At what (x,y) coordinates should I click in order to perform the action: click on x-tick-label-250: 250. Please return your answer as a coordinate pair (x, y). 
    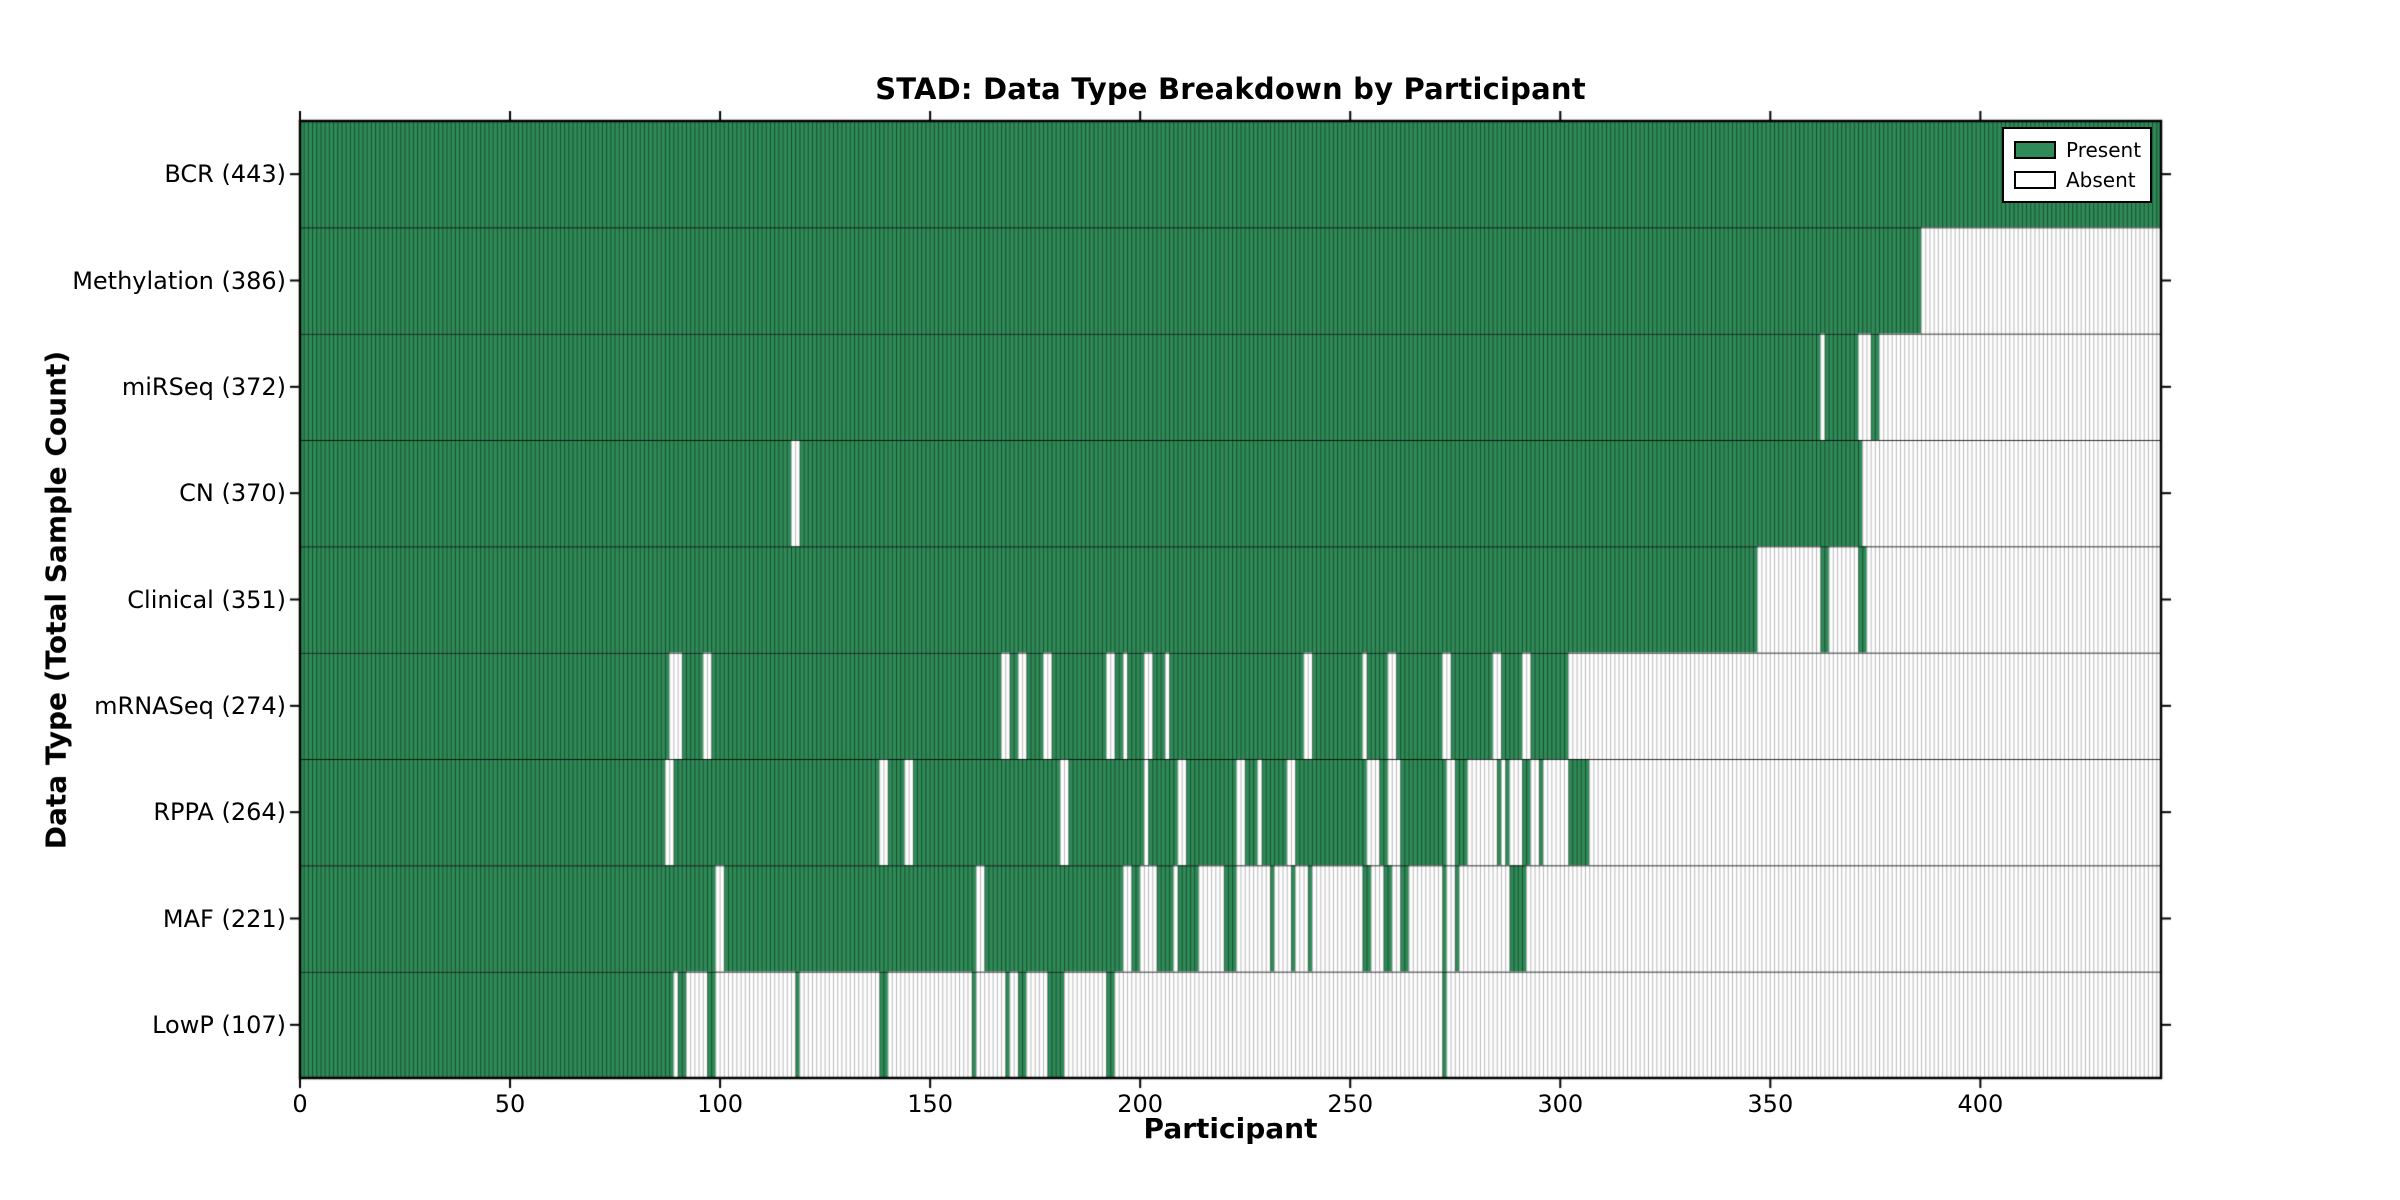
    Looking at the image, I should click on (1350, 1104).